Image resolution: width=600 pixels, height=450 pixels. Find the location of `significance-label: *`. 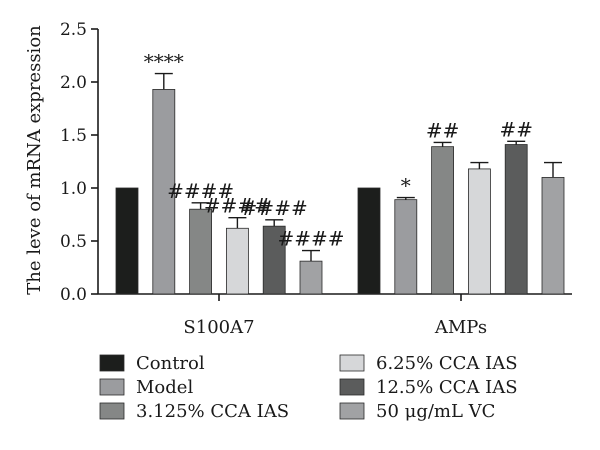

significance-label: * is located at coordinates (406, 186).